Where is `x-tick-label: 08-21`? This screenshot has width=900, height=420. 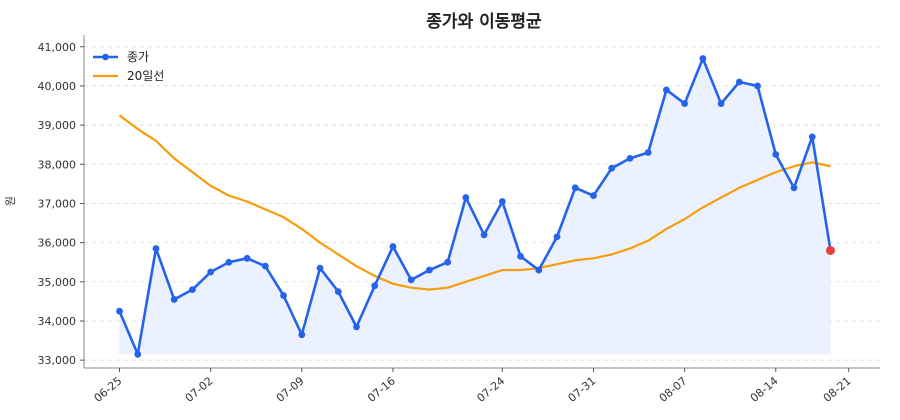
x-tick-label: 08-21 is located at coordinates (837, 389).